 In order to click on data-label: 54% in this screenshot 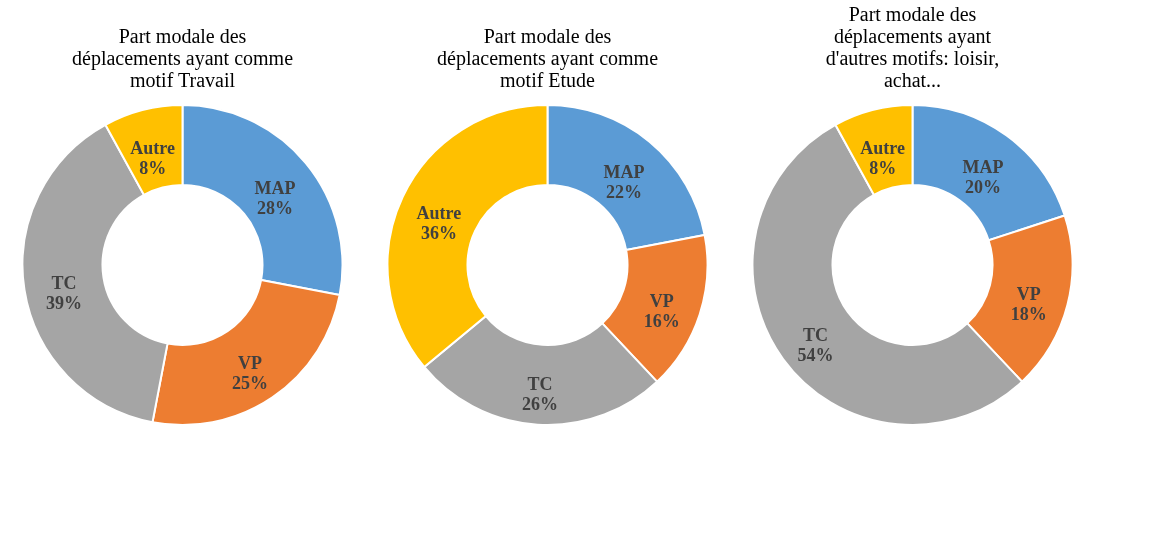, I will do `click(815, 354)`.